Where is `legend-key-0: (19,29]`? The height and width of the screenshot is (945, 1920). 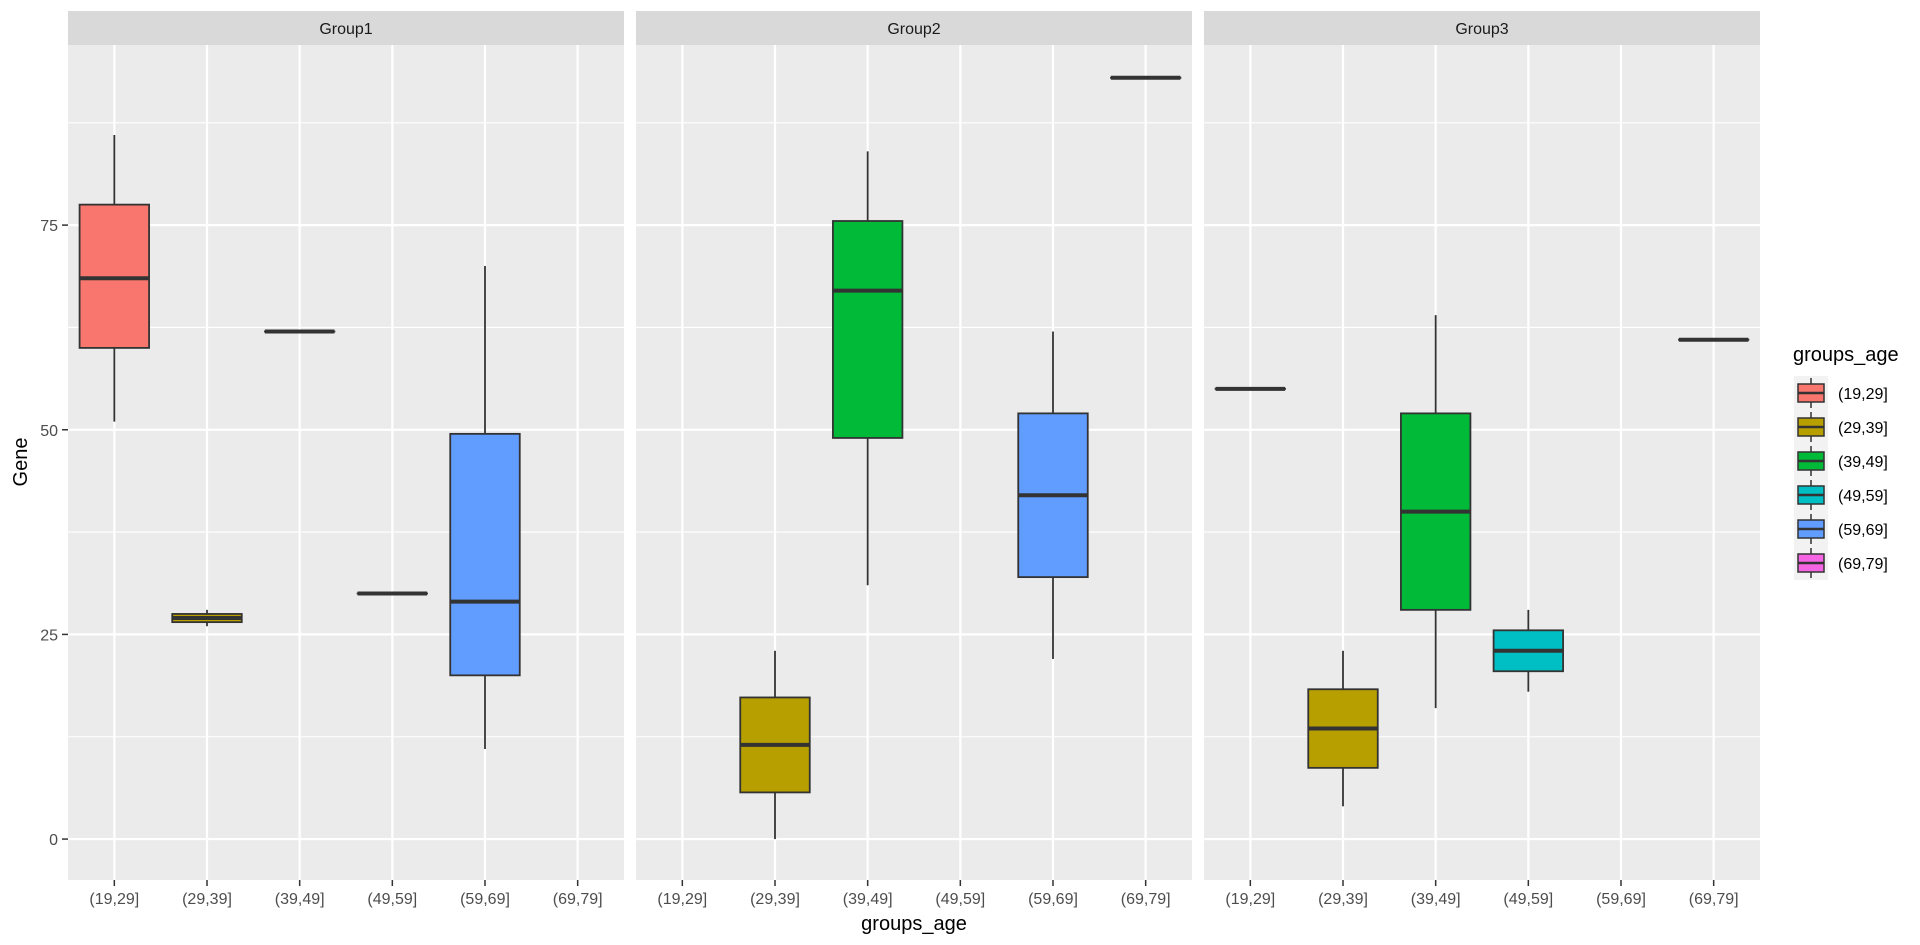 legend-key-0: (19,29] is located at coordinates (1841, 393).